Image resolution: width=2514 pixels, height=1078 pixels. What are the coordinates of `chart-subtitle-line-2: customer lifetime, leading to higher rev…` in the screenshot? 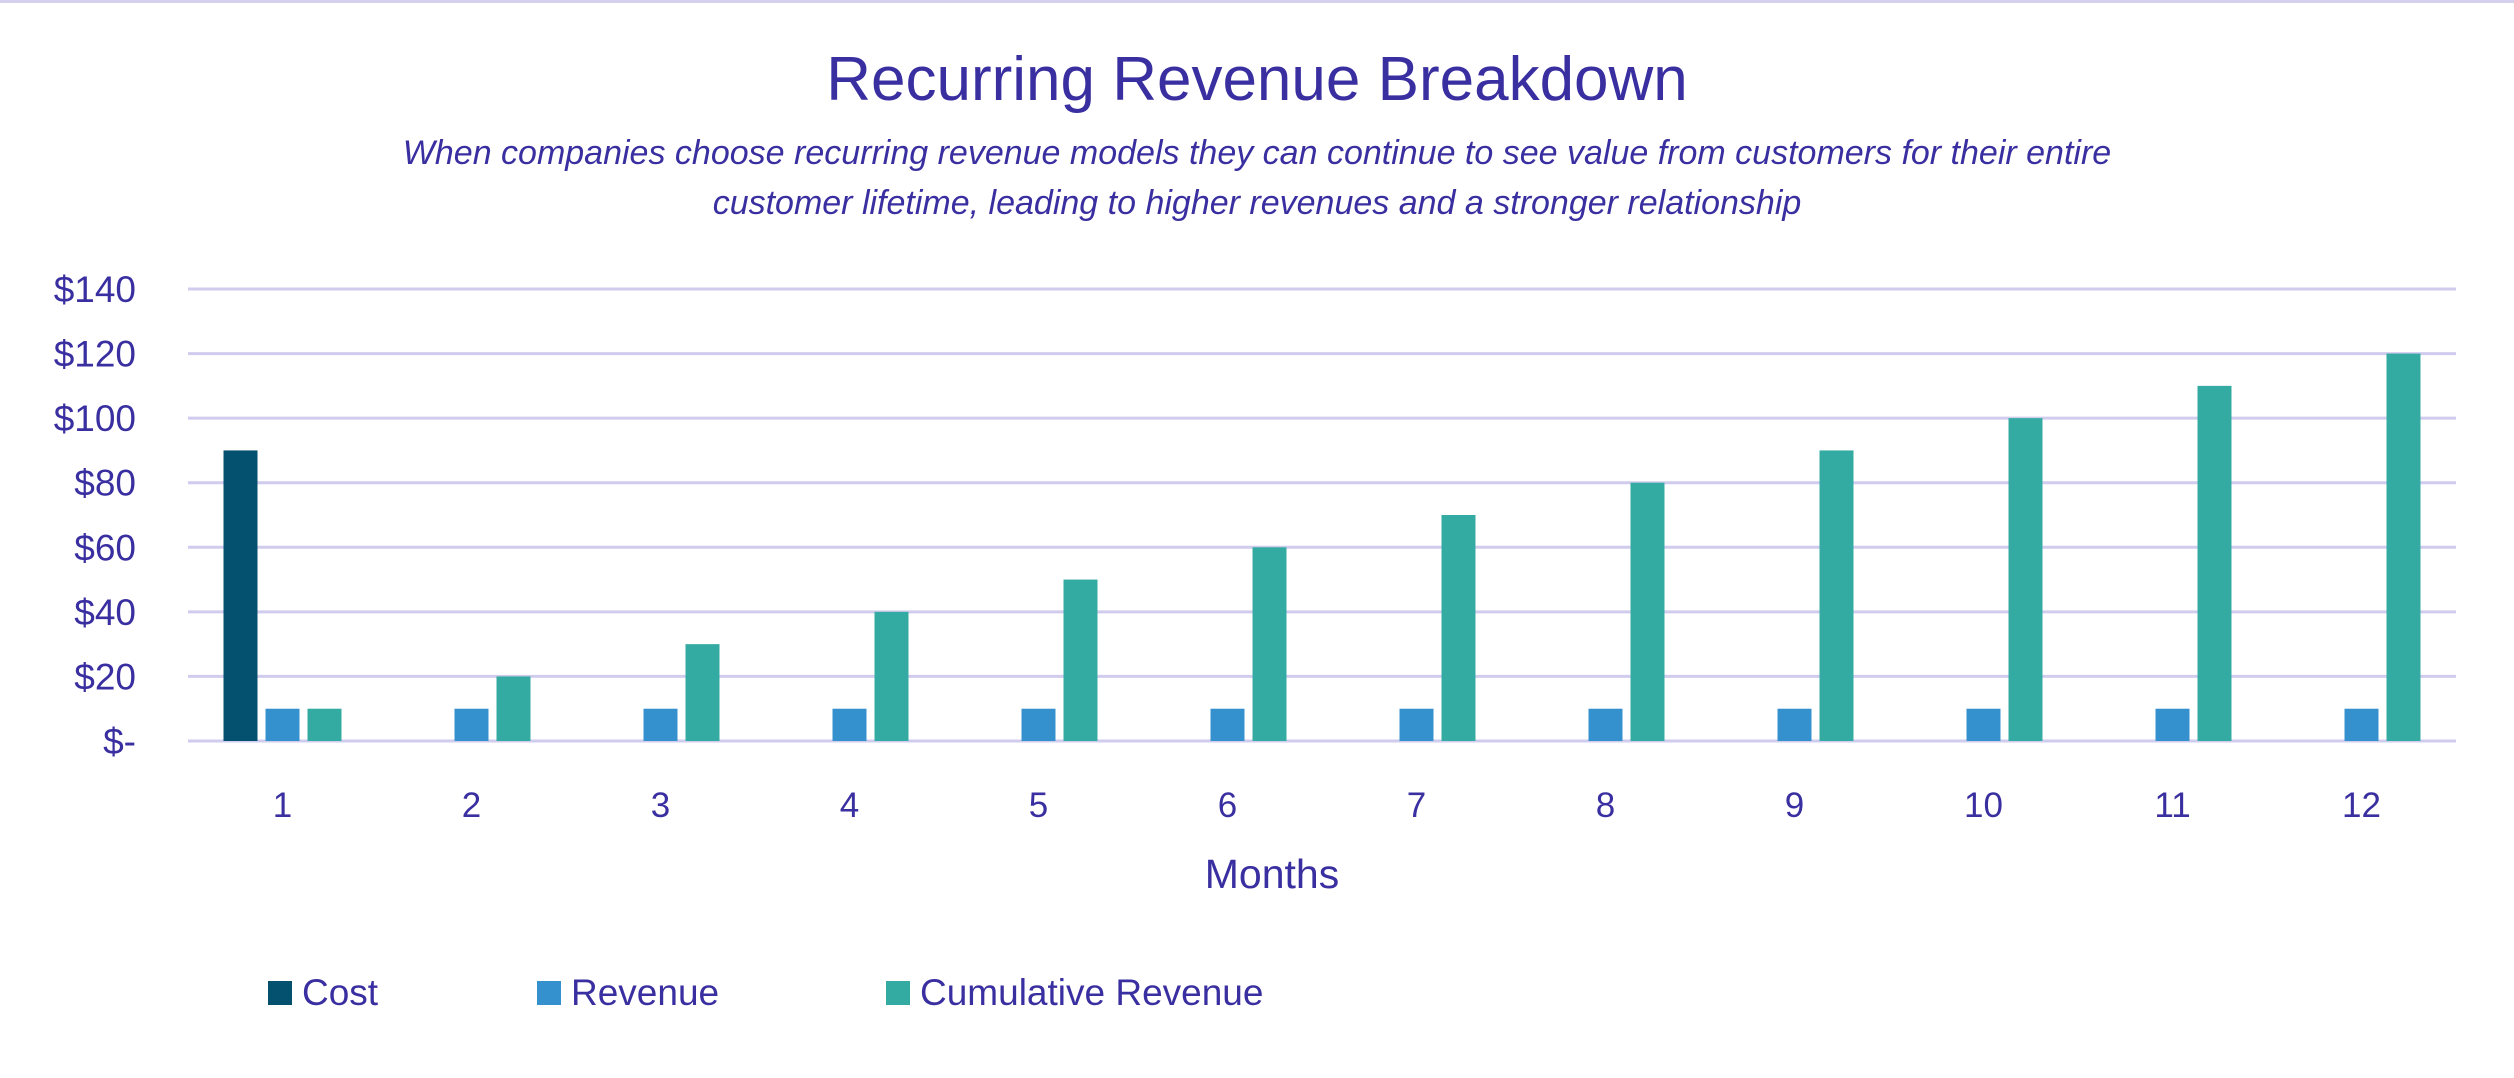 It's located at (1257, 203).